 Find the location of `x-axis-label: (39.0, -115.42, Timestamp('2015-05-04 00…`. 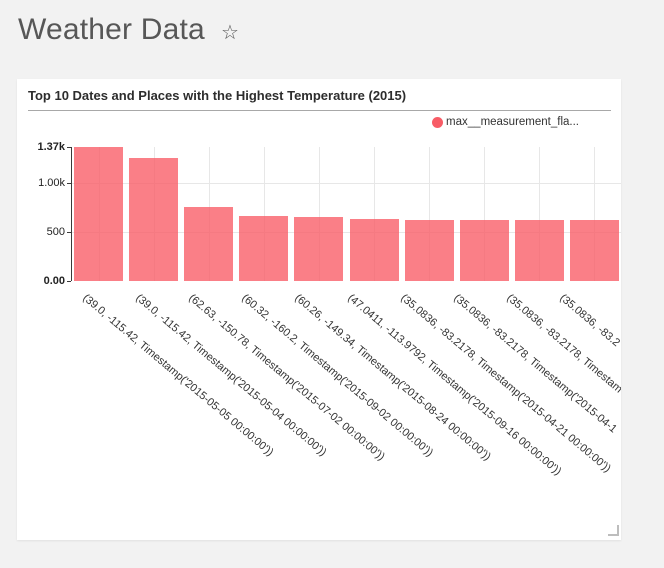

x-axis-label: (39.0, -115.42, Timestamp('2015-05-04 00… is located at coordinates (231, 375).